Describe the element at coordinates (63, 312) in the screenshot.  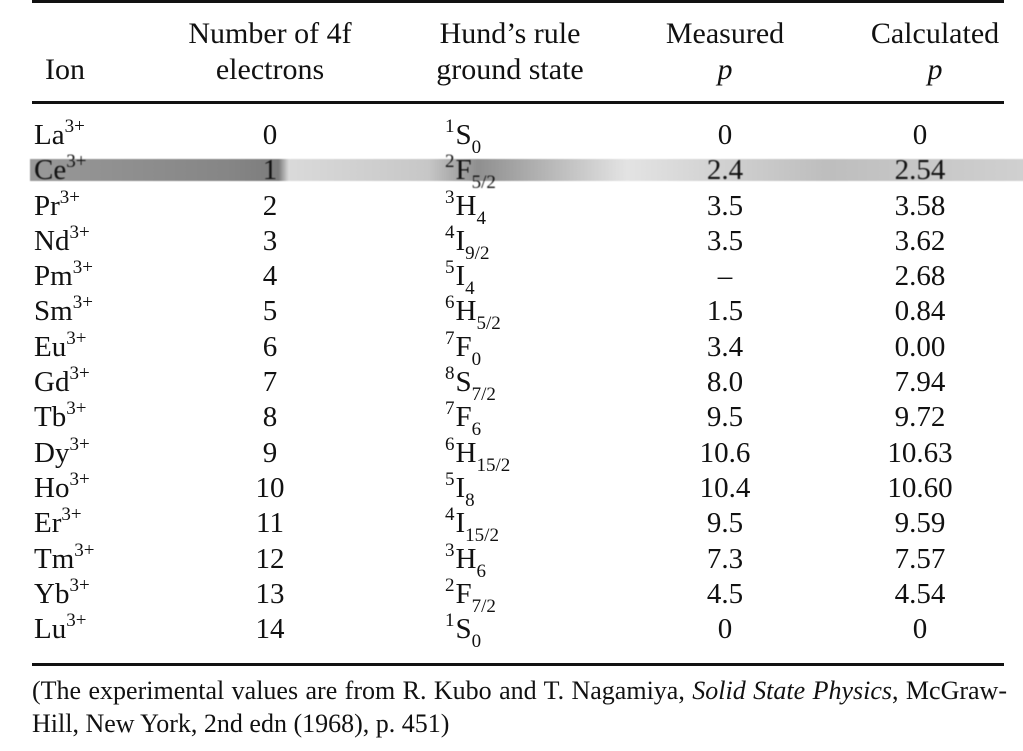
I see `ion-cell: Sm3+` at that location.